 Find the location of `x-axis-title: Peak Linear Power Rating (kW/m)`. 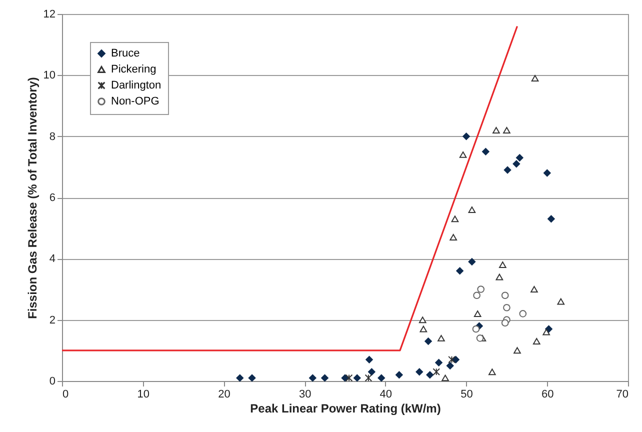

x-axis-title: Peak Linear Power Rating (kW/m) is located at coordinates (345, 409).